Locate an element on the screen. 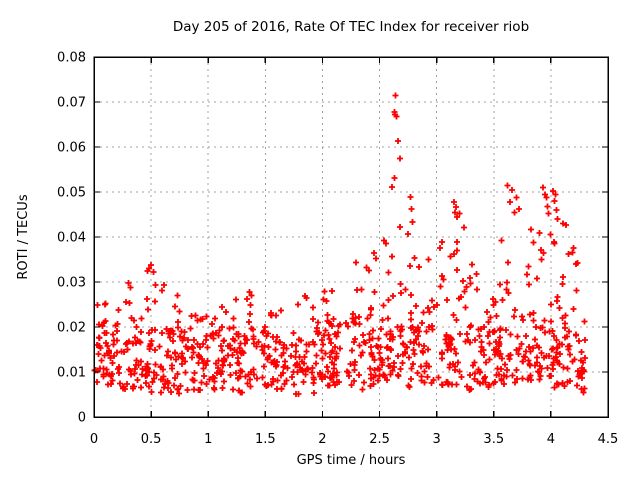  x-axis-label: GPS time / hours is located at coordinates (351, 460).